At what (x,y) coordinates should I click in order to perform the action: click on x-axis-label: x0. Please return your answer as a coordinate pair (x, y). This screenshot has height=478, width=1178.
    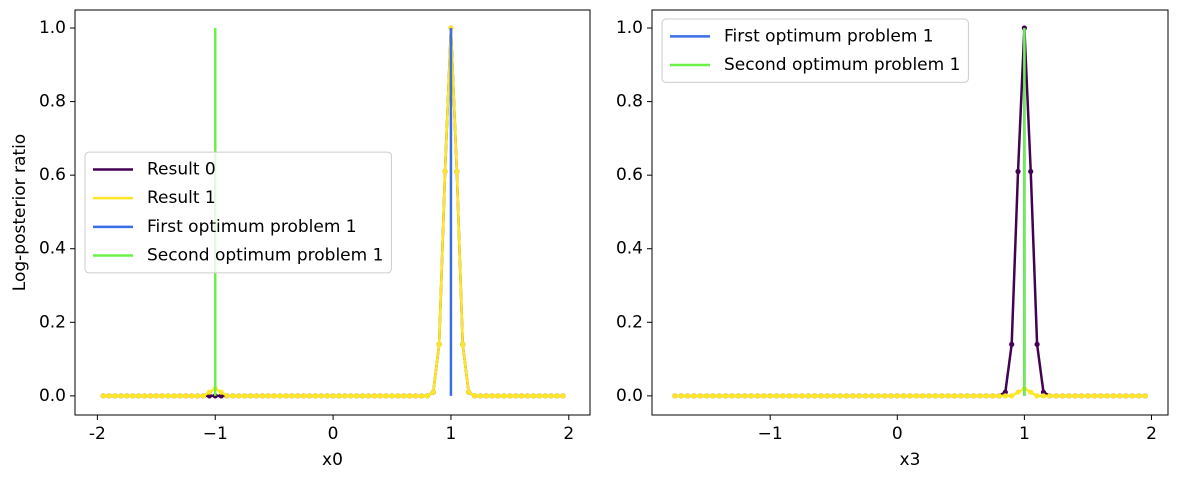
    Looking at the image, I should click on (332, 460).